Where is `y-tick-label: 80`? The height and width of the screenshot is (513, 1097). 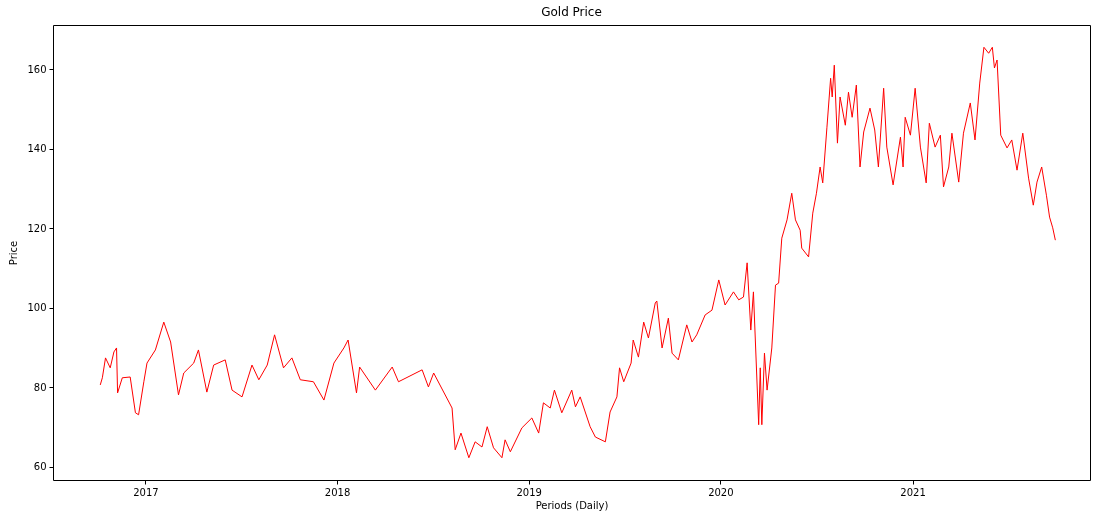 y-tick-label: 80 is located at coordinates (40, 387).